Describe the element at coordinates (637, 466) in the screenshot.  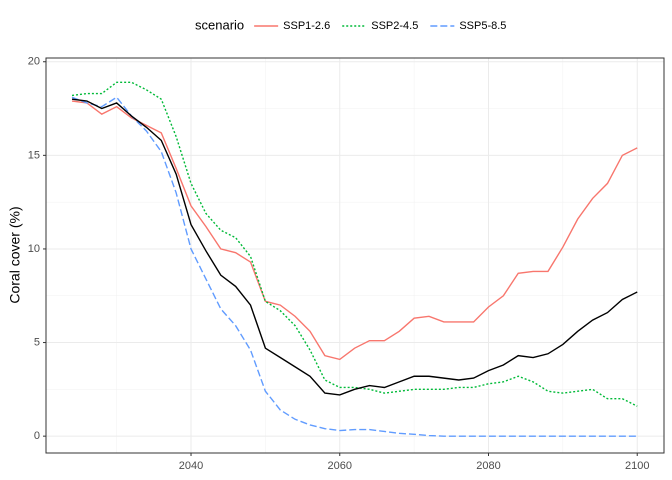
I see `x-tick-label: 2100` at that location.